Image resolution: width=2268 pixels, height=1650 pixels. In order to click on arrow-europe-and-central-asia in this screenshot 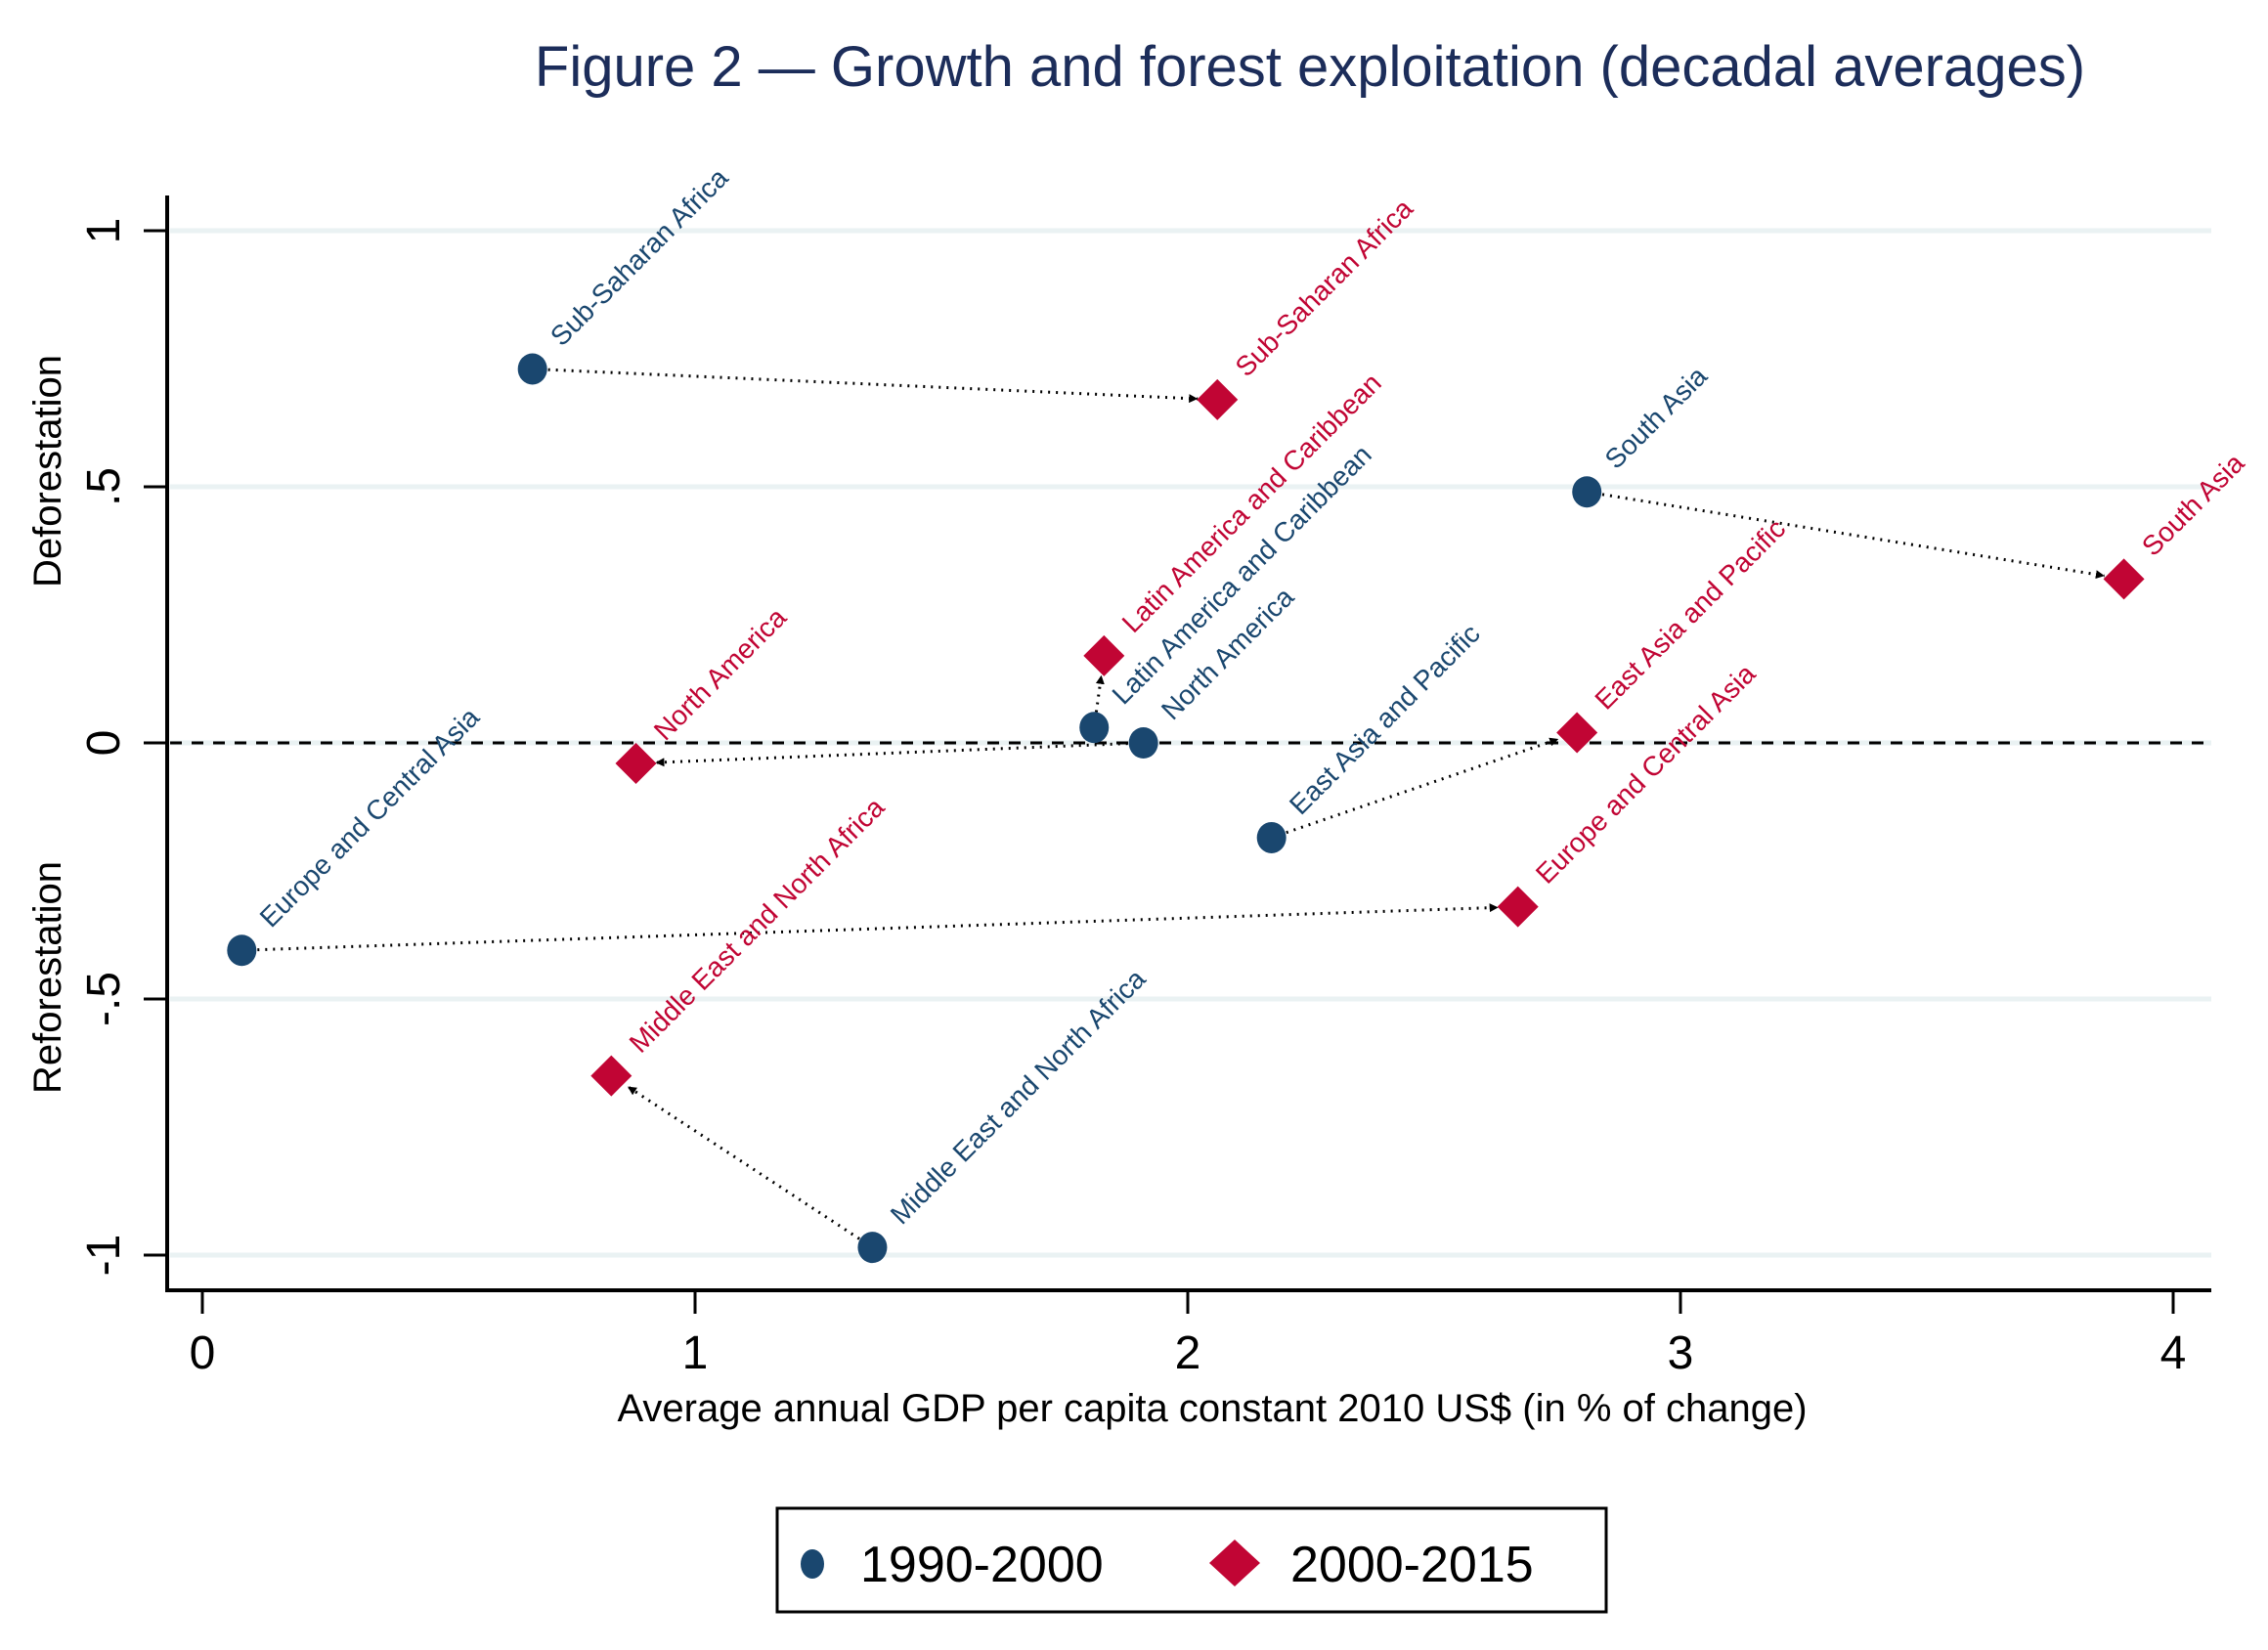, I will do `click(878, 927)`.